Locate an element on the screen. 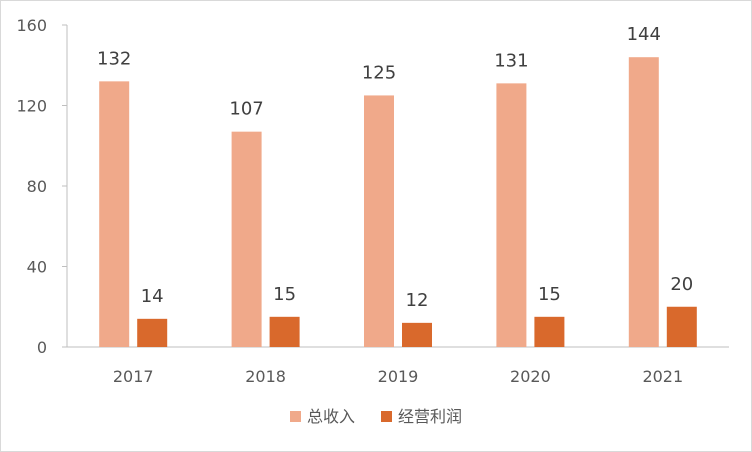 The width and height of the screenshot is (752, 452). bar-revenue-2017 is located at coordinates (114, 214).